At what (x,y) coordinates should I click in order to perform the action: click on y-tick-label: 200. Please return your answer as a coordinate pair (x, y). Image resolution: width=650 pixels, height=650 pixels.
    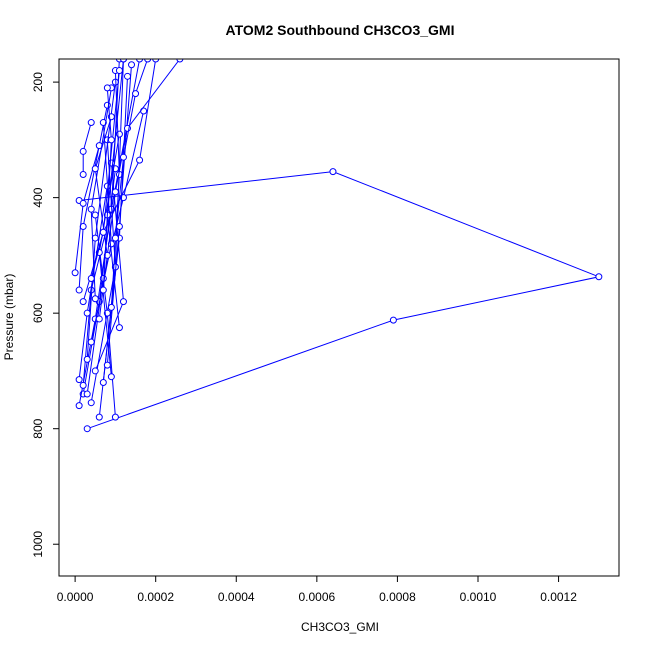
    Looking at the image, I should click on (38, 82).